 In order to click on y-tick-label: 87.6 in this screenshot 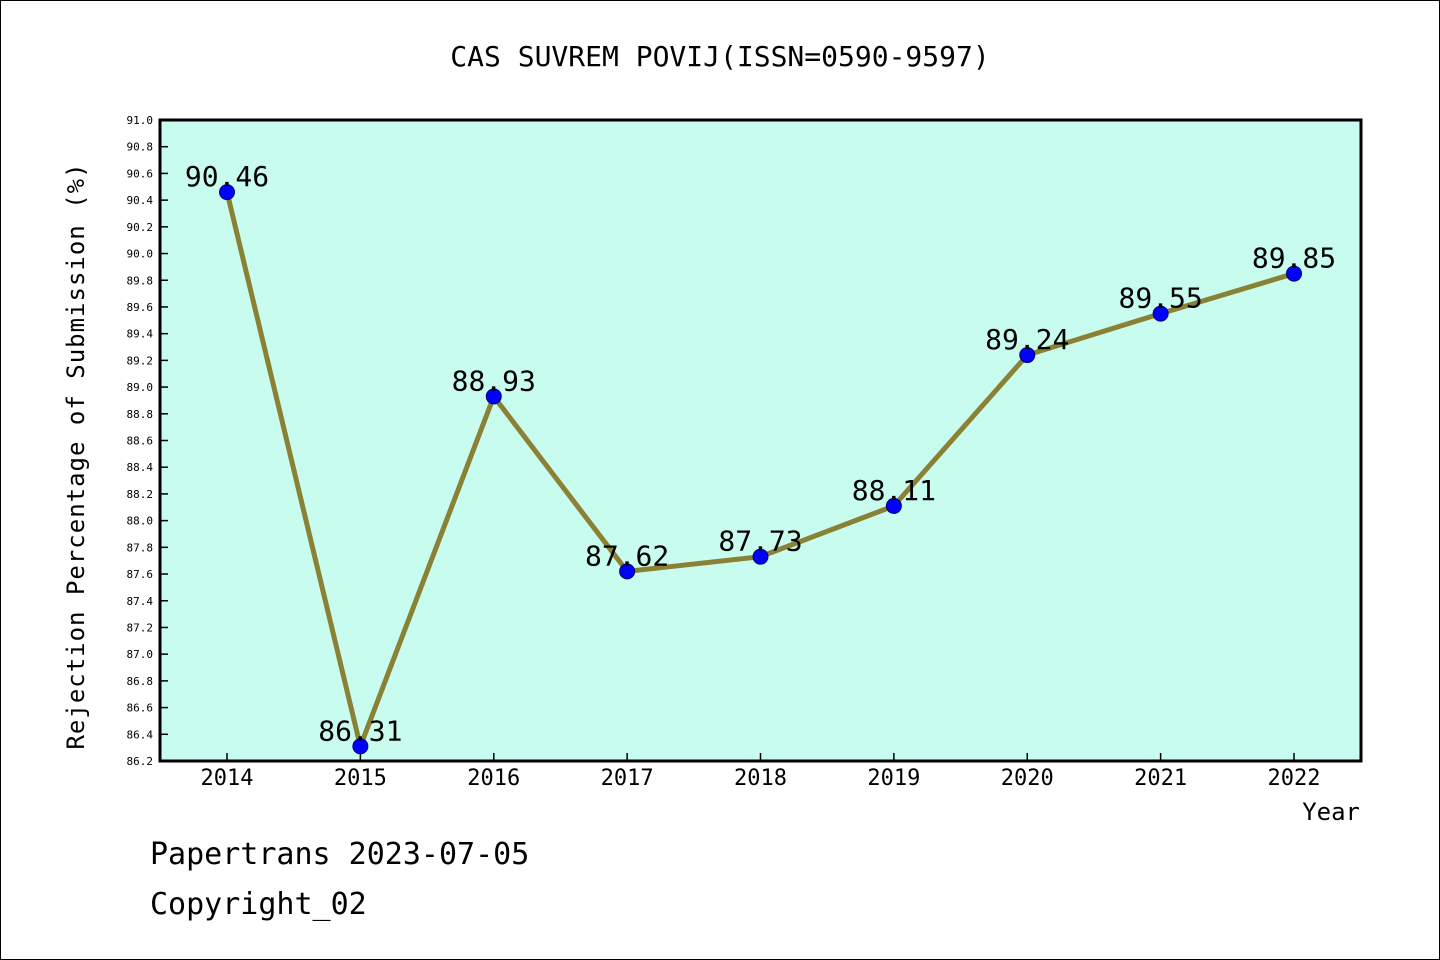, I will do `click(140, 574)`.